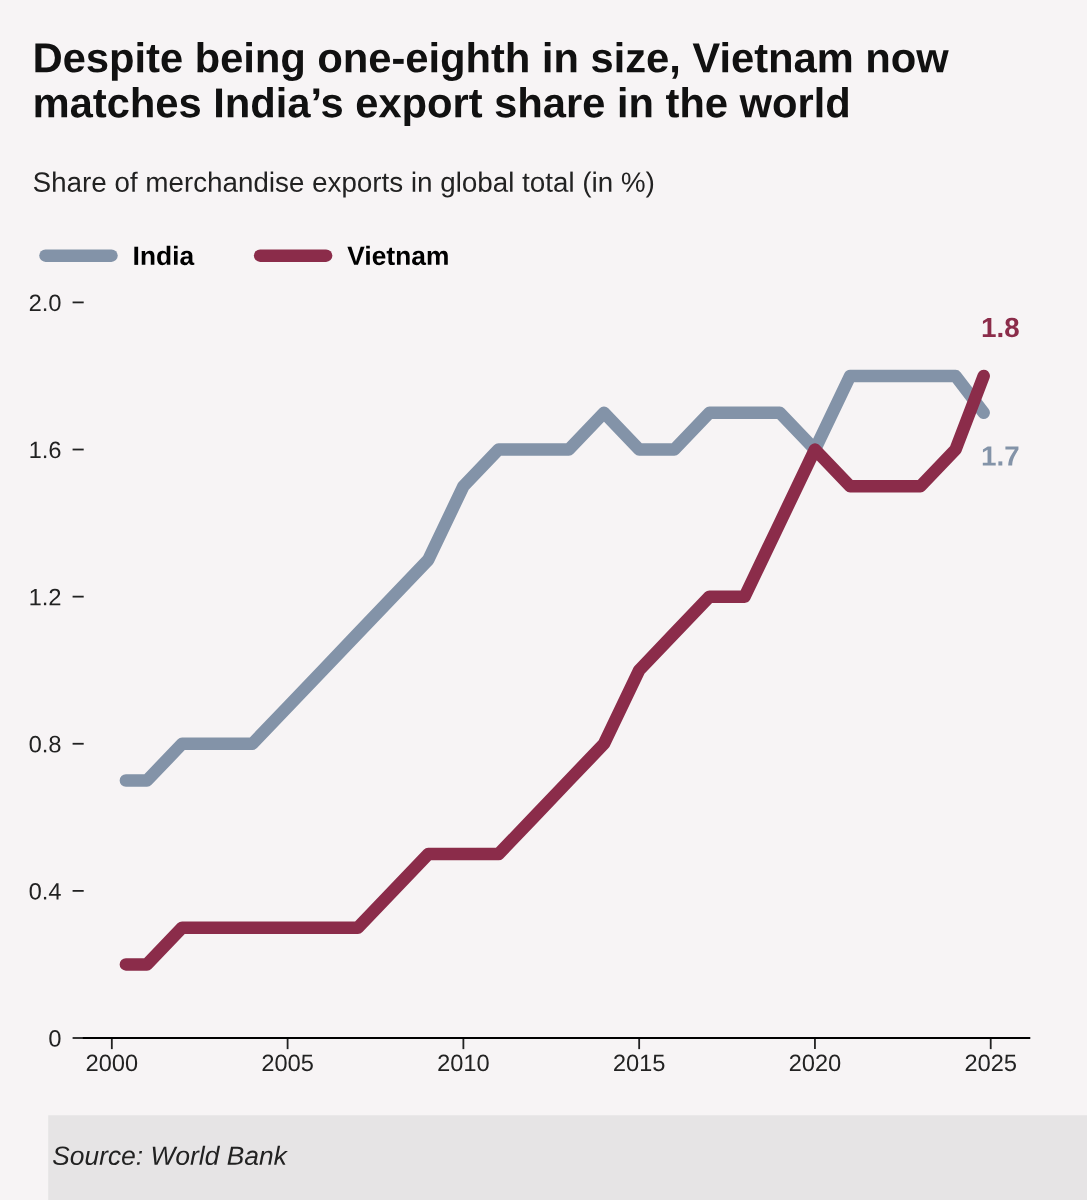 The width and height of the screenshot is (1087, 1200). What do you see at coordinates (45, 450) in the screenshot?
I see `y-tick-label: 1.6` at bounding box center [45, 450].